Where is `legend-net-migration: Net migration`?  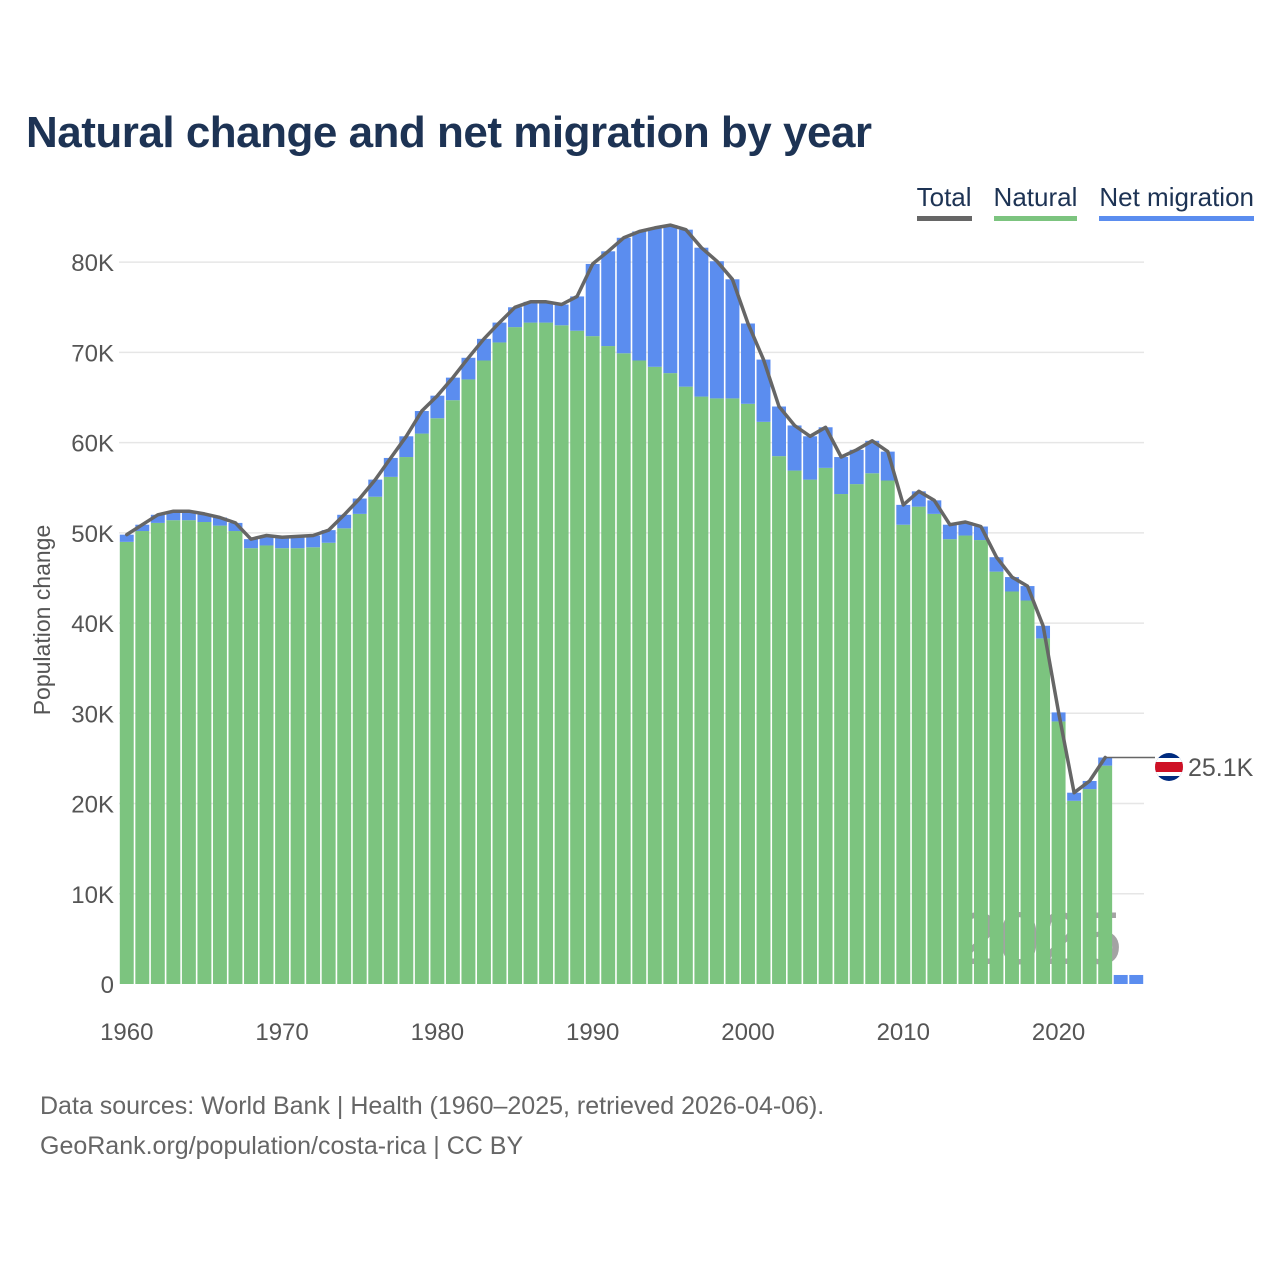 legend-net-migration: Net migration is located at coordinates (1176, 200).